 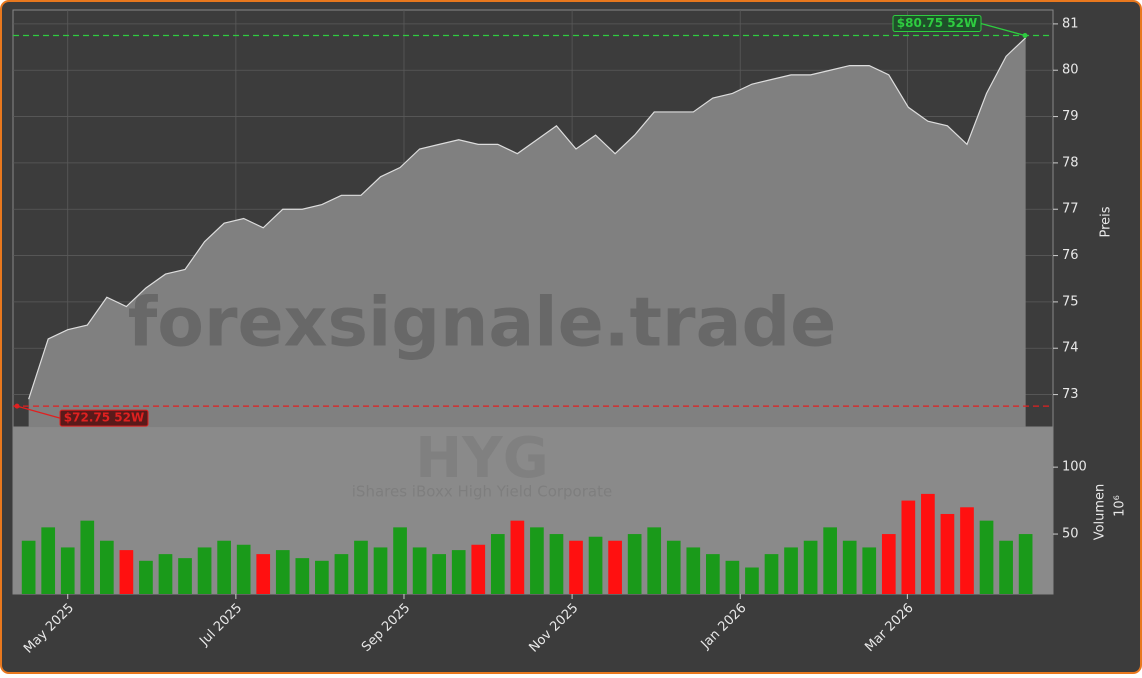 I want to click on arrow-low, so click(x=38, y=412).